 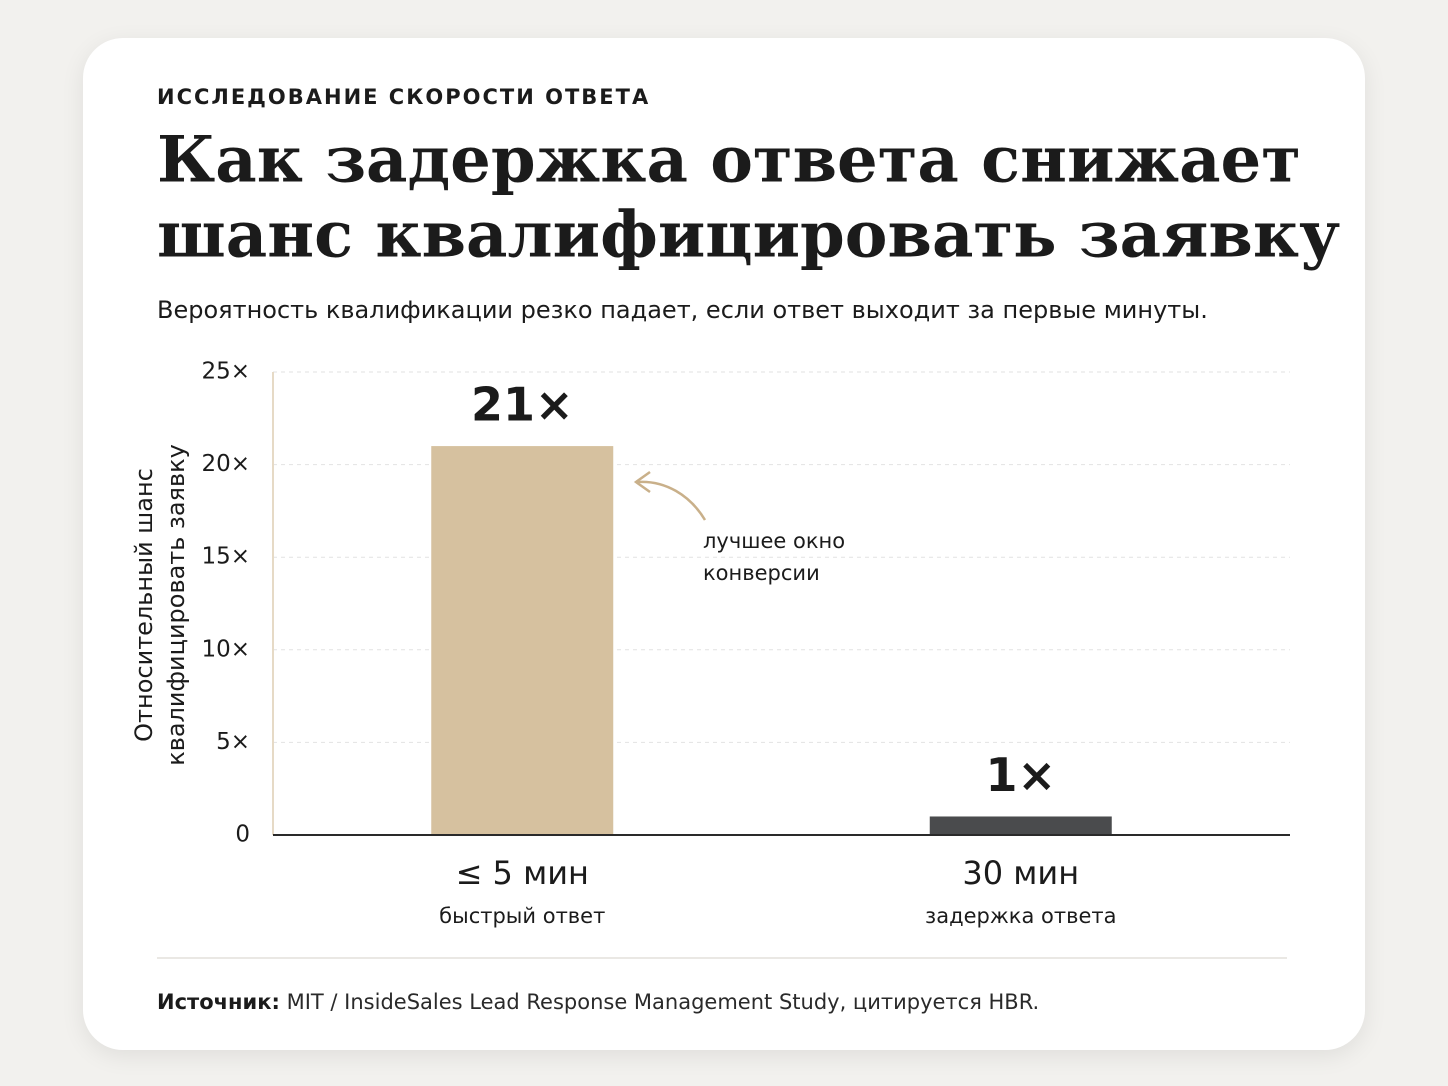 What do you see at coordinates (233, 742) in the screenshot?
I see `y-tick-label: 5×` at bounding box center [233, 742].